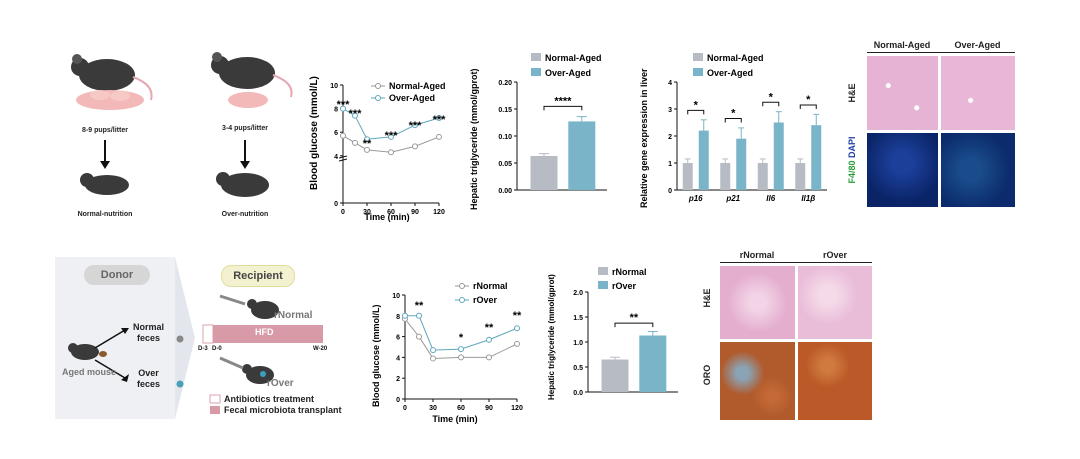 Image resolution: width=1080 pixels, height=459 pixels. I want to click on top-glucose-ylabel: Blood glucose (mmol/L), so click(314, 133).